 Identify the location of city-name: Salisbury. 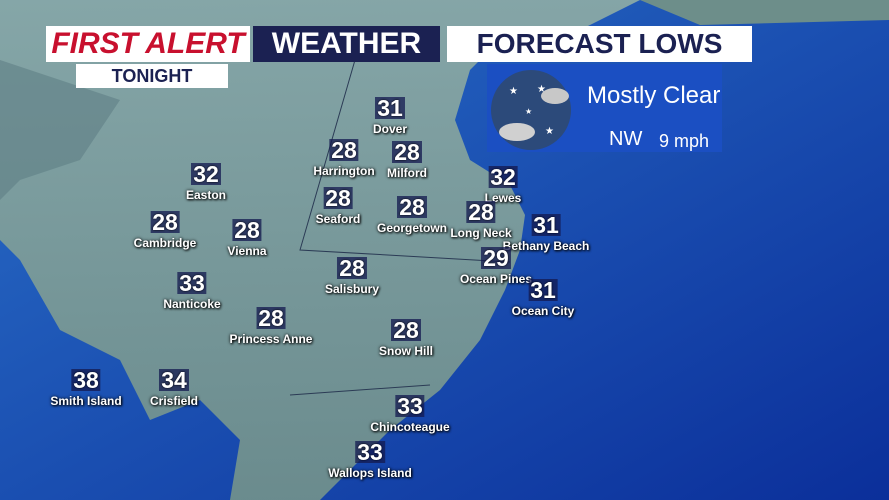
(352, 289).